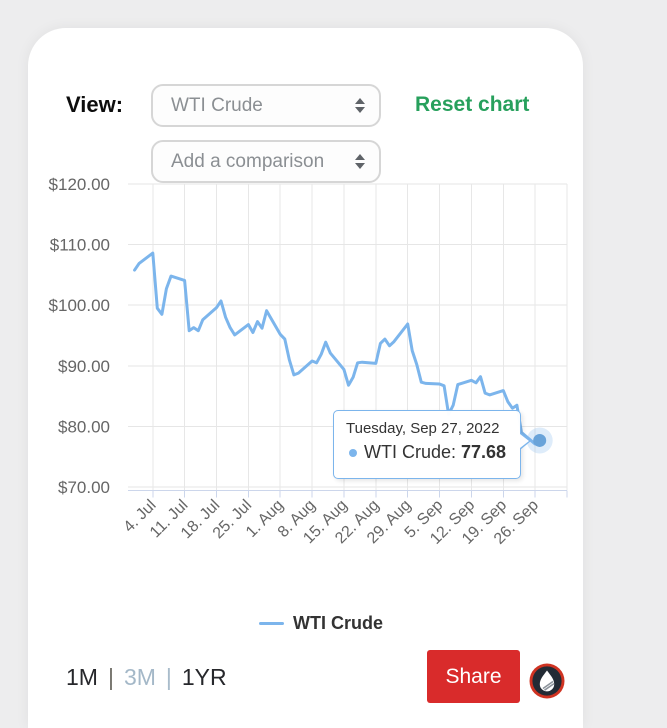  I want to click on legend-label: WTI Crude, so click(338, 623).